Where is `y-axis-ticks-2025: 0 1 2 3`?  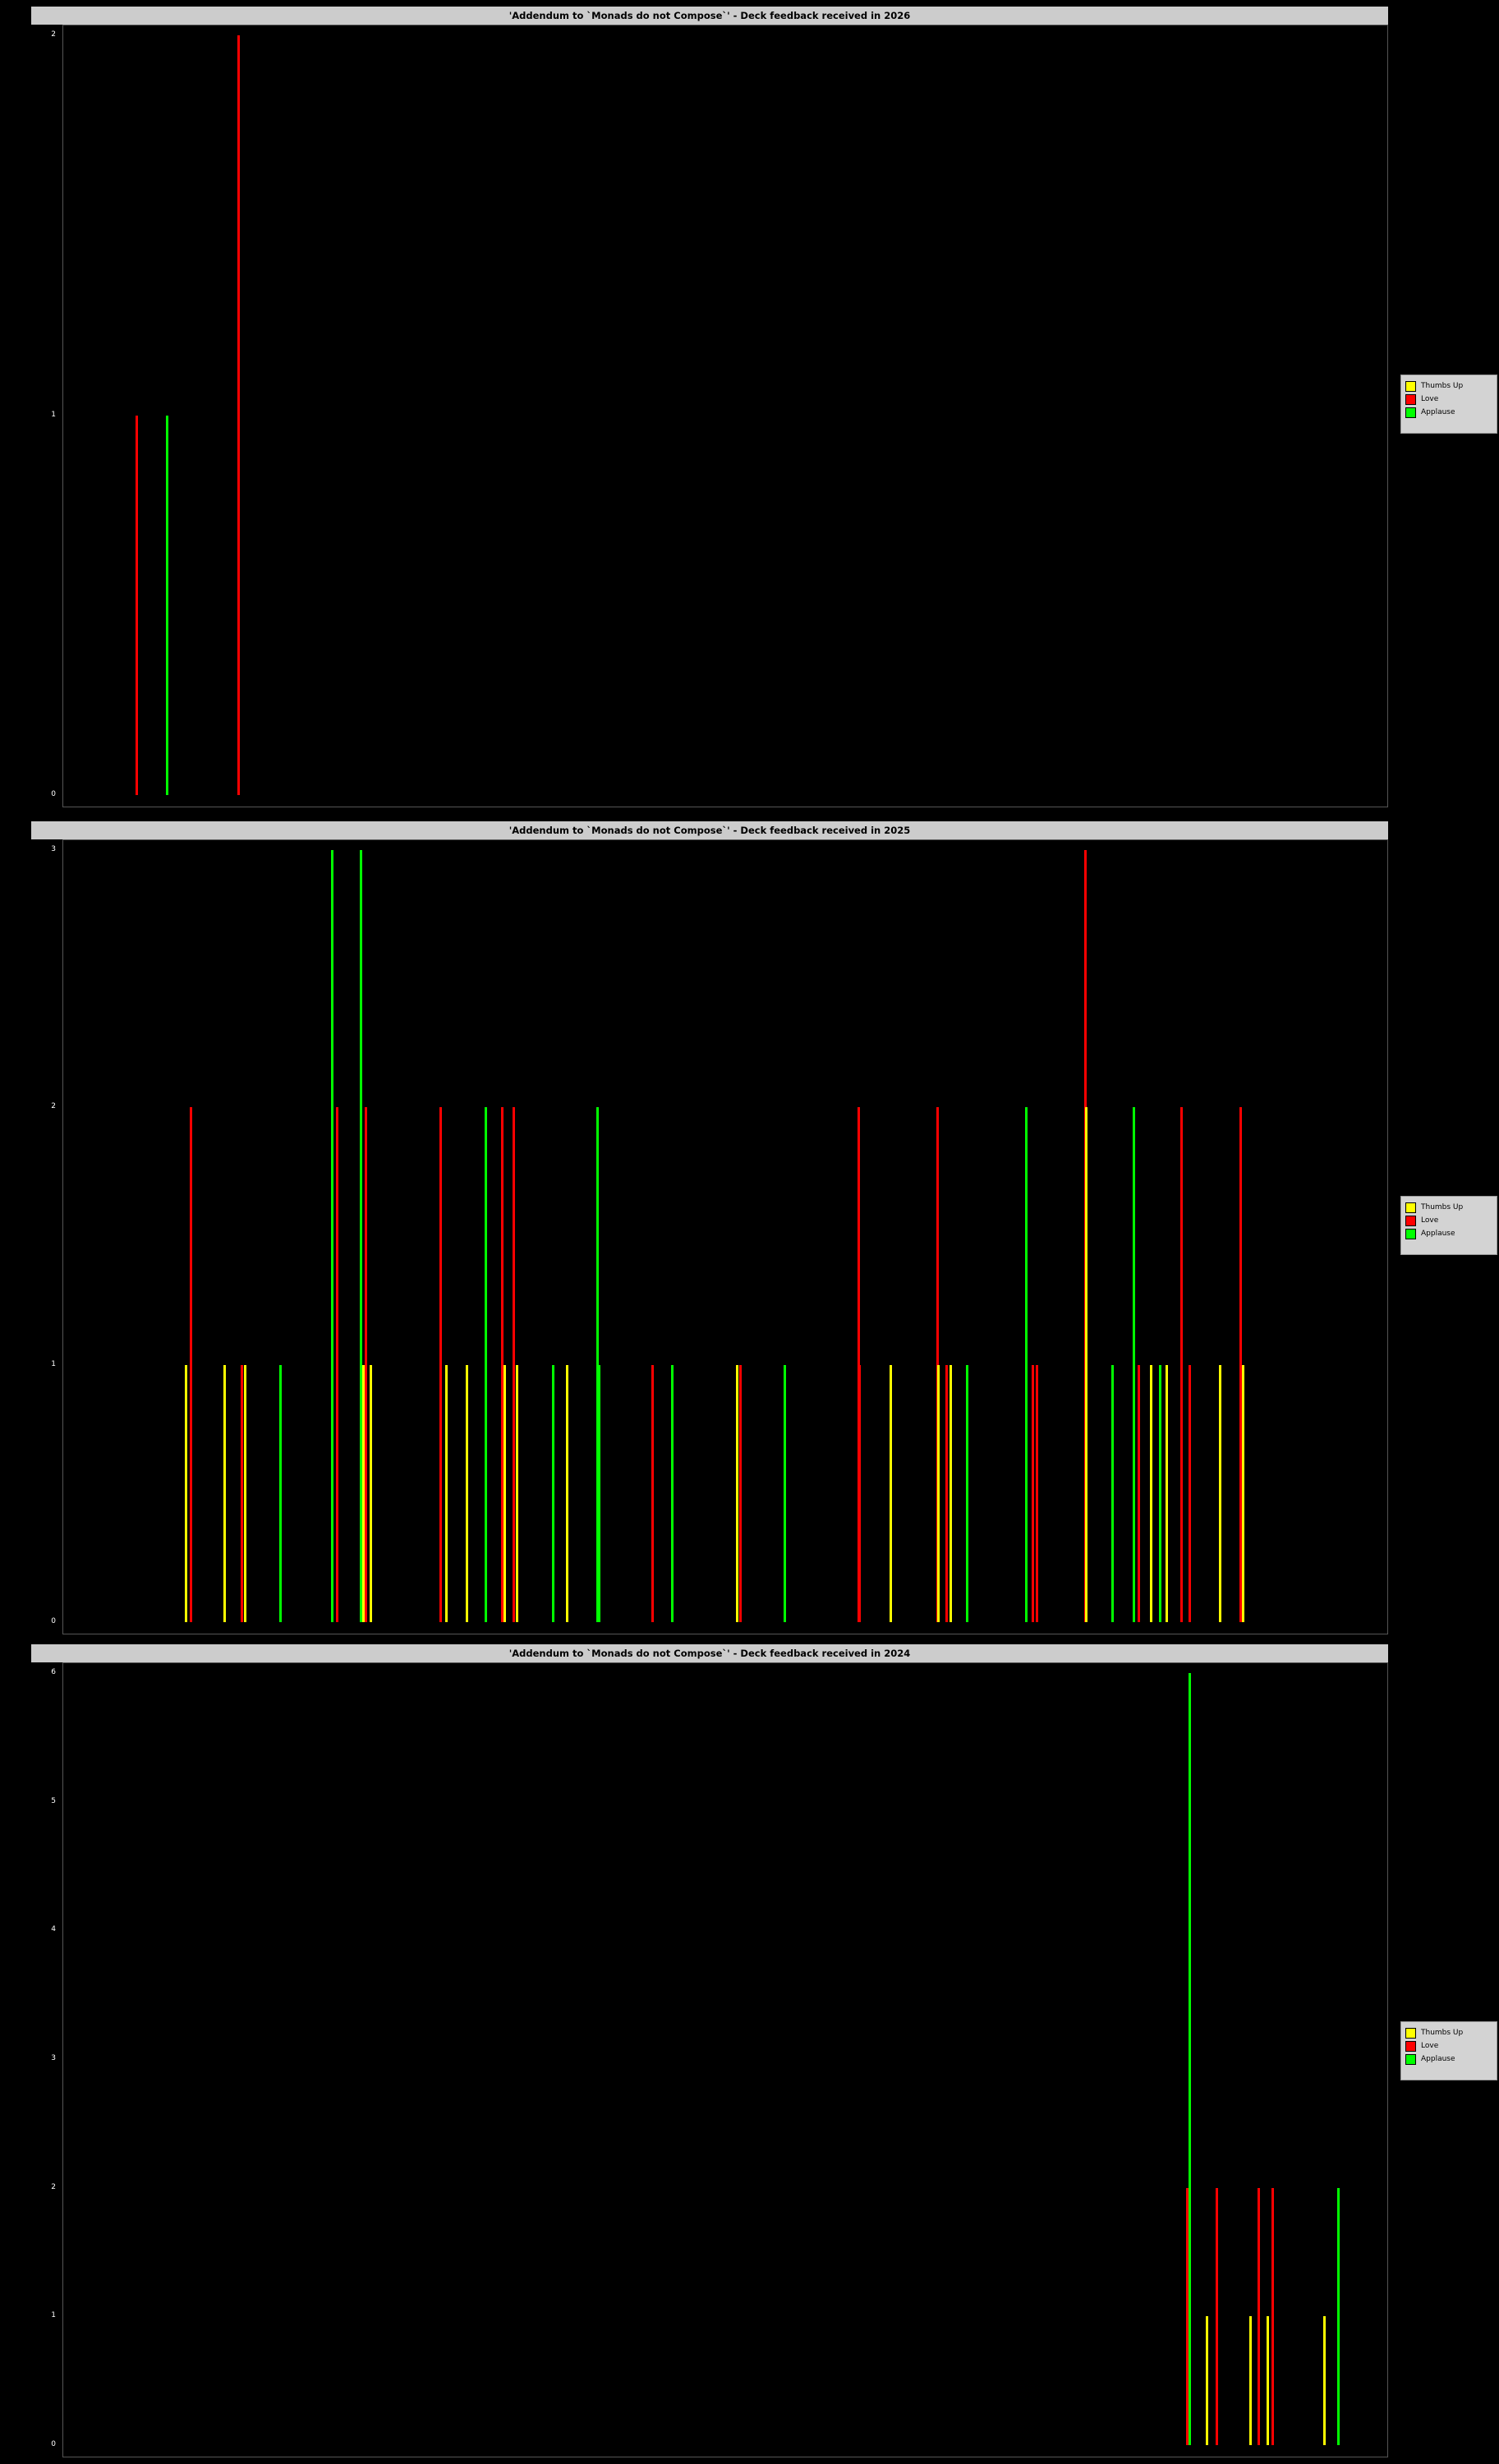
y-axis-ticks-2025: 0 1 2 3 is located at coordinates (46, 1236).